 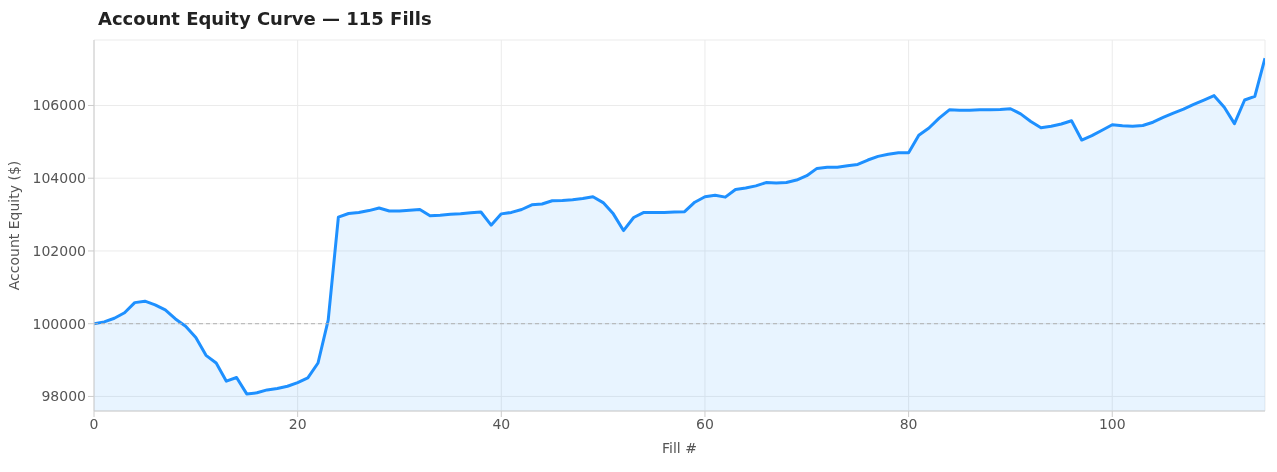 What do you see at coordinates (679, 448) in the screenshot?
I see `x-axis-title: Fill #` at bounding box center [679, 448].